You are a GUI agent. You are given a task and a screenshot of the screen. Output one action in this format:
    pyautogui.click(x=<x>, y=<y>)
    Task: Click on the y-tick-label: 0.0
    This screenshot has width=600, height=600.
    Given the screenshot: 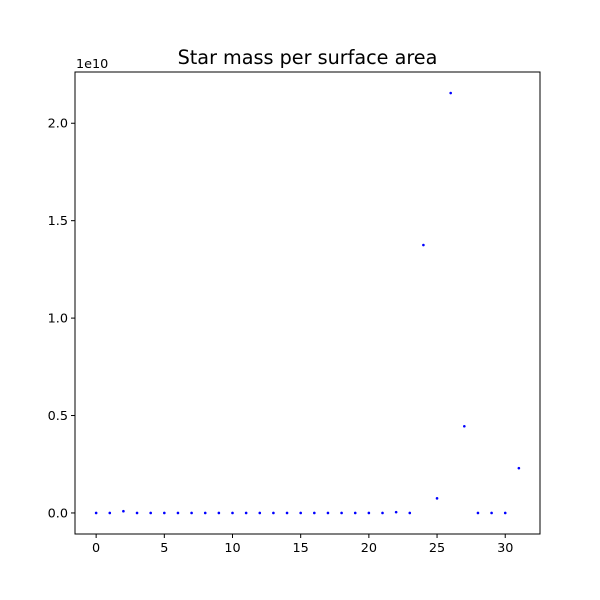 What is the action you would take?
    pyautogui.click(x=58, y=513)
    